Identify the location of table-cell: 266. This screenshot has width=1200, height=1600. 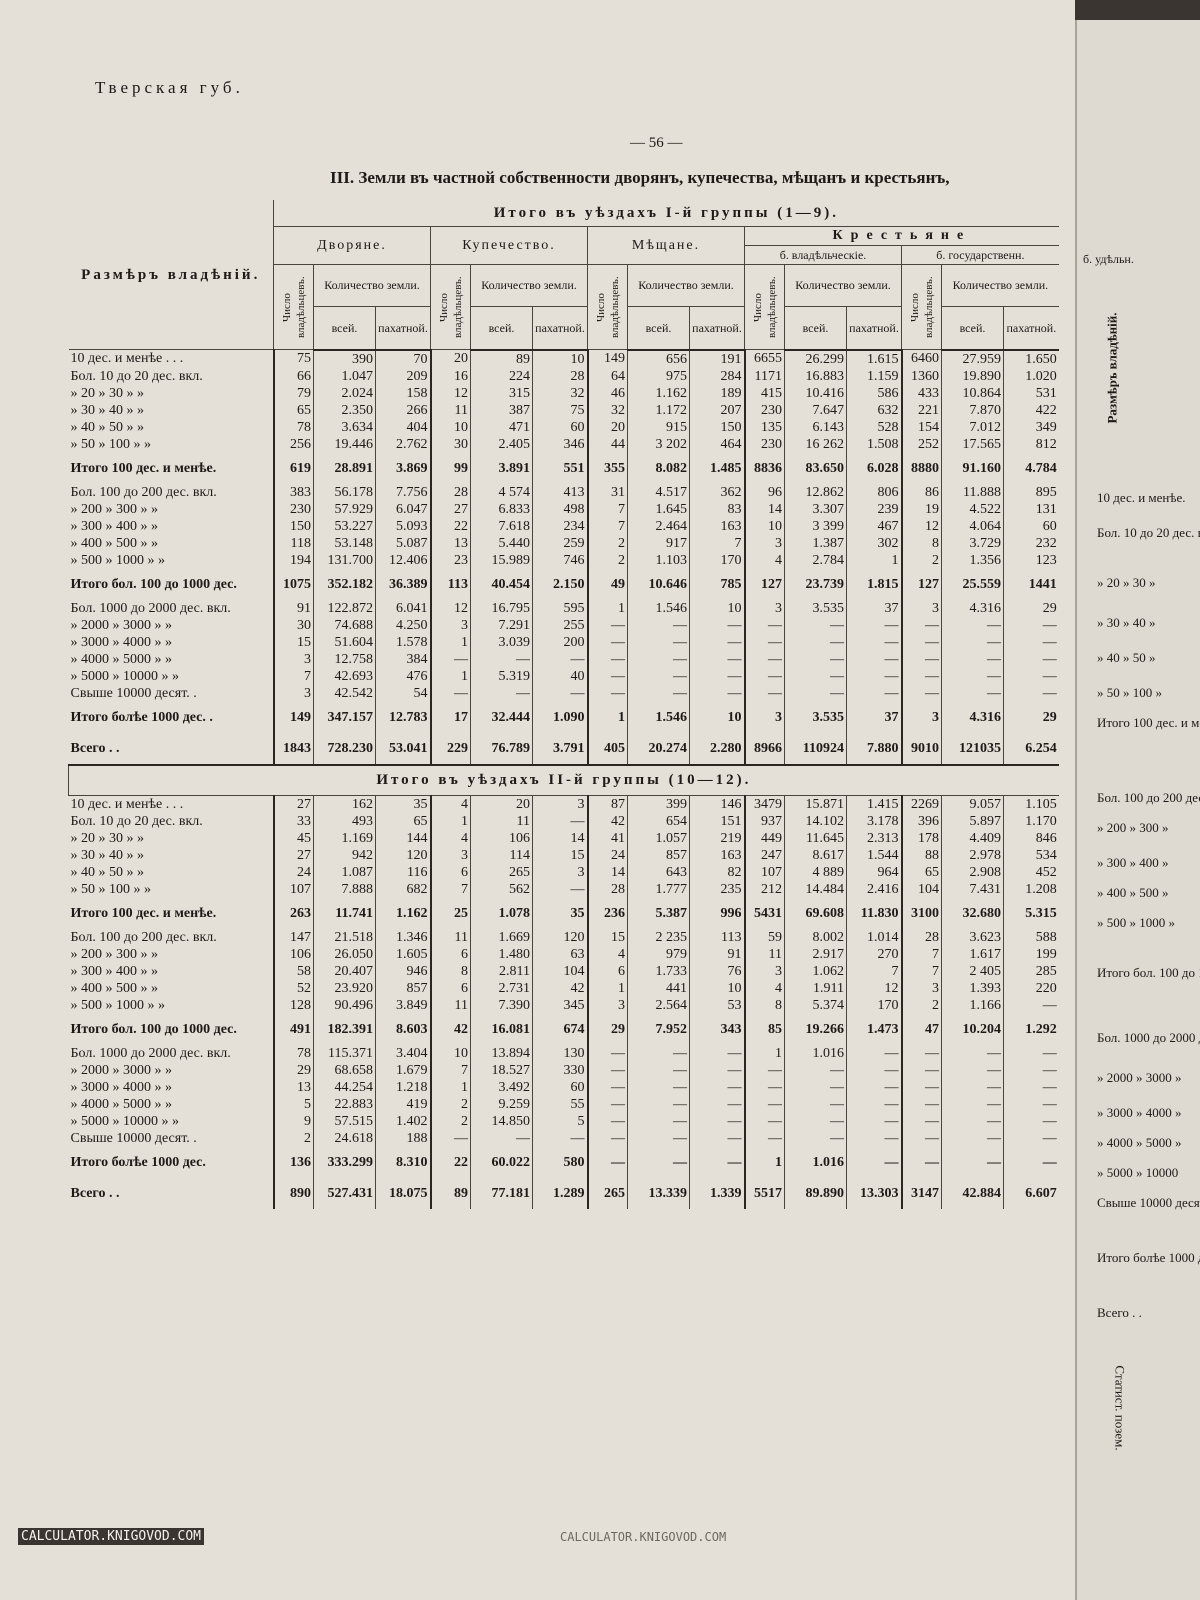
(403, 410).